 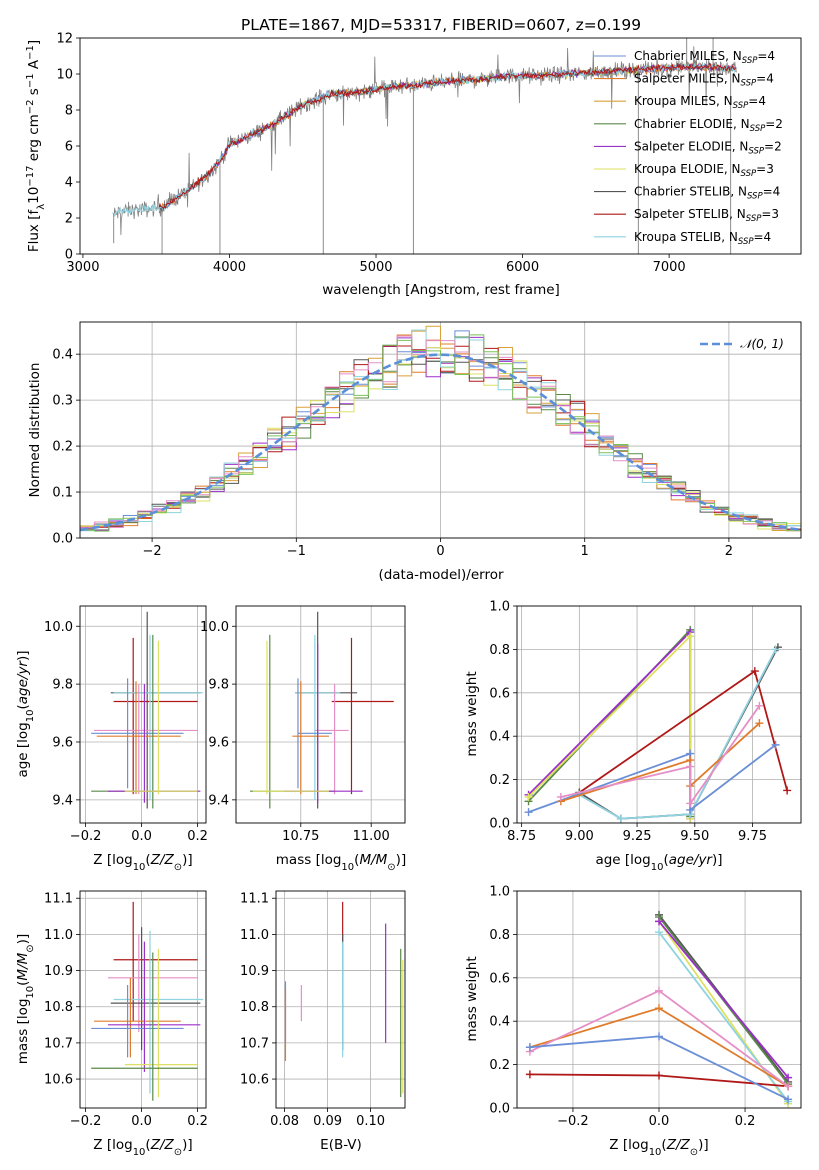 What do you see at coordinates (58, 899) in the screenshot?
I see `y-tick-label: 11.1` at bounding box center [58, 899].